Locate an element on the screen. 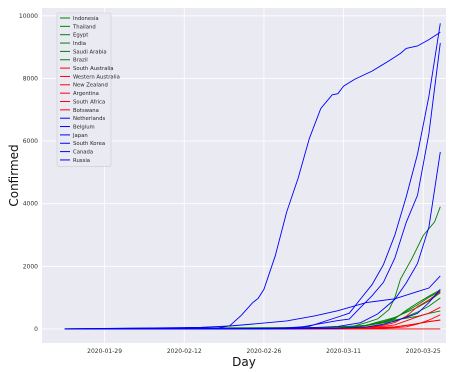  legend-label: Argentina is located at coordinates (86, 94).